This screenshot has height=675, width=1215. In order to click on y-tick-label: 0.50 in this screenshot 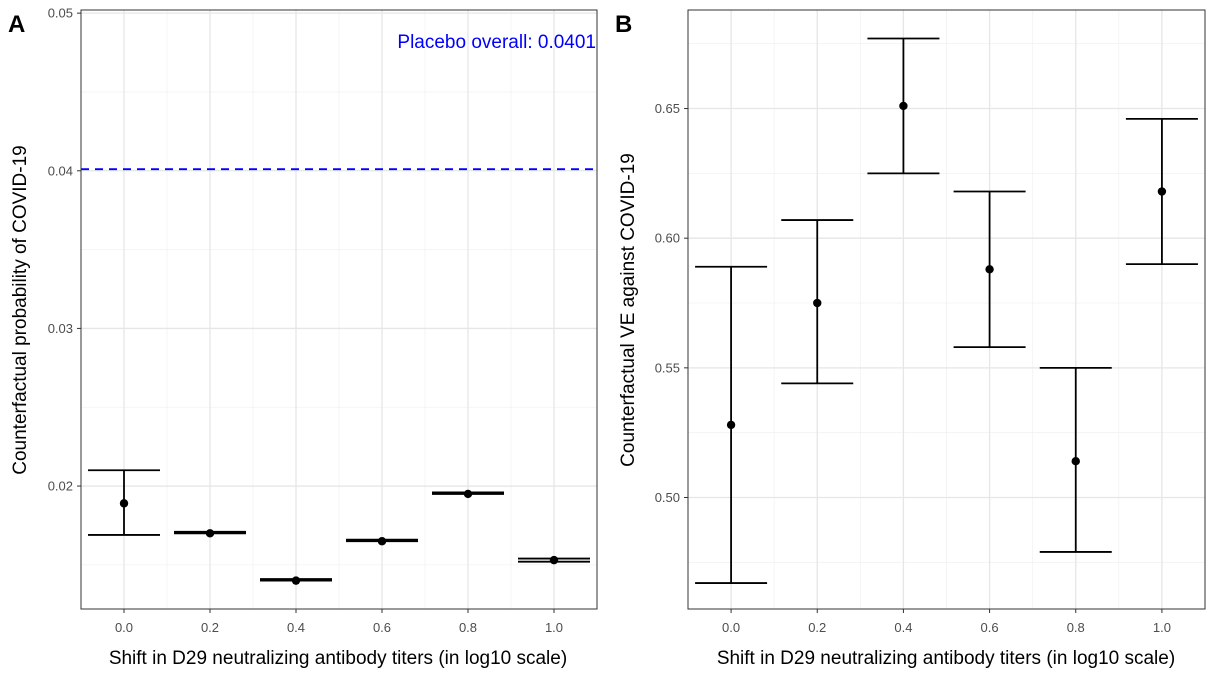, I will do `click(667, 497)`.